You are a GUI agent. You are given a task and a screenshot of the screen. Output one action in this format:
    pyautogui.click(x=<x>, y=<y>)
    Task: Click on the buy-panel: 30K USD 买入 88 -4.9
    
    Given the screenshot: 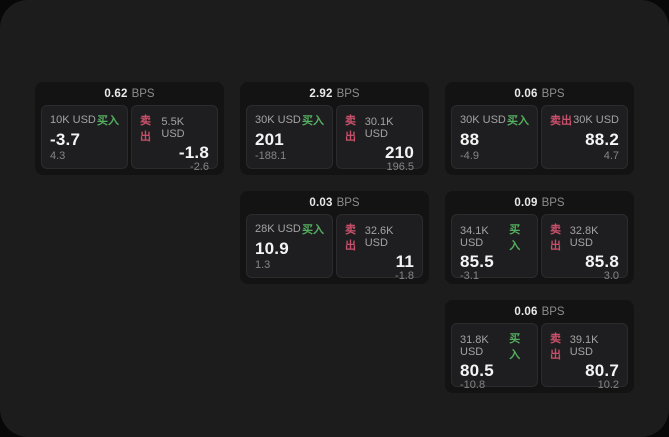 What is the action you would take?
    pyautogui.click(x=494, y=137)
    